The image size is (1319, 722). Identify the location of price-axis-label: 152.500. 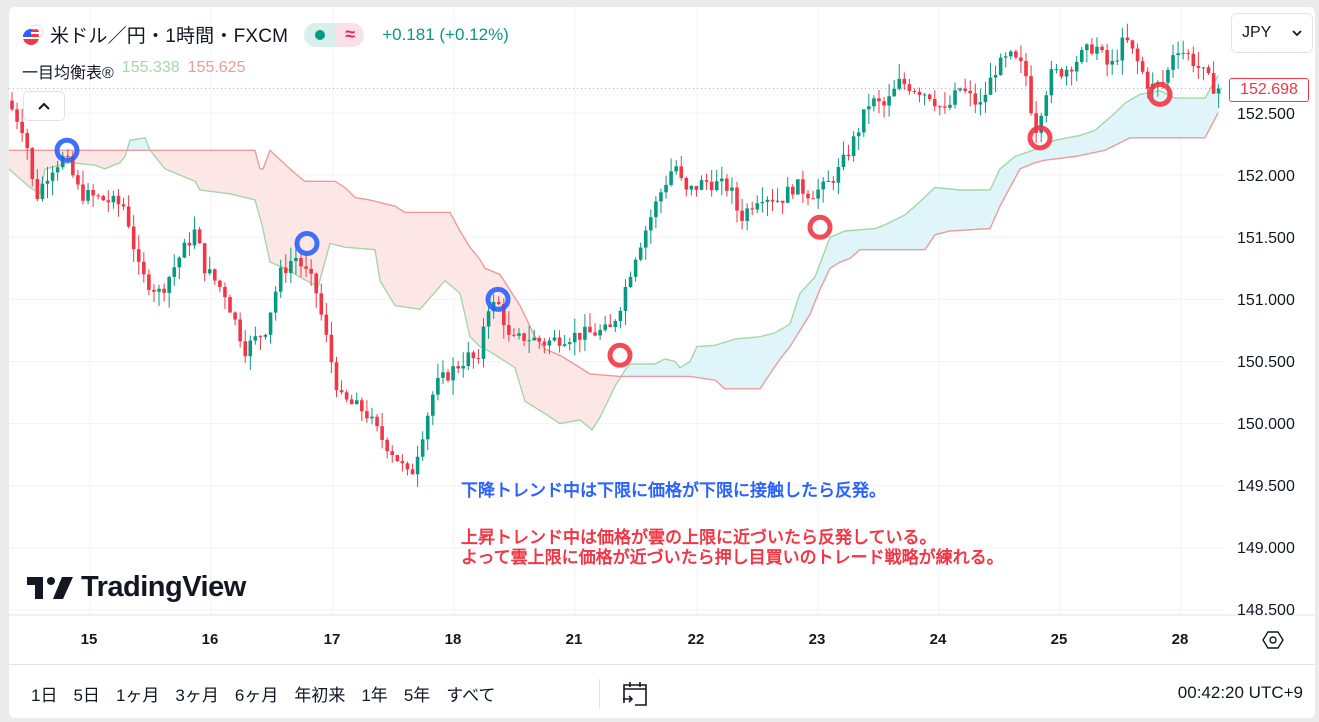
(1266, 114).